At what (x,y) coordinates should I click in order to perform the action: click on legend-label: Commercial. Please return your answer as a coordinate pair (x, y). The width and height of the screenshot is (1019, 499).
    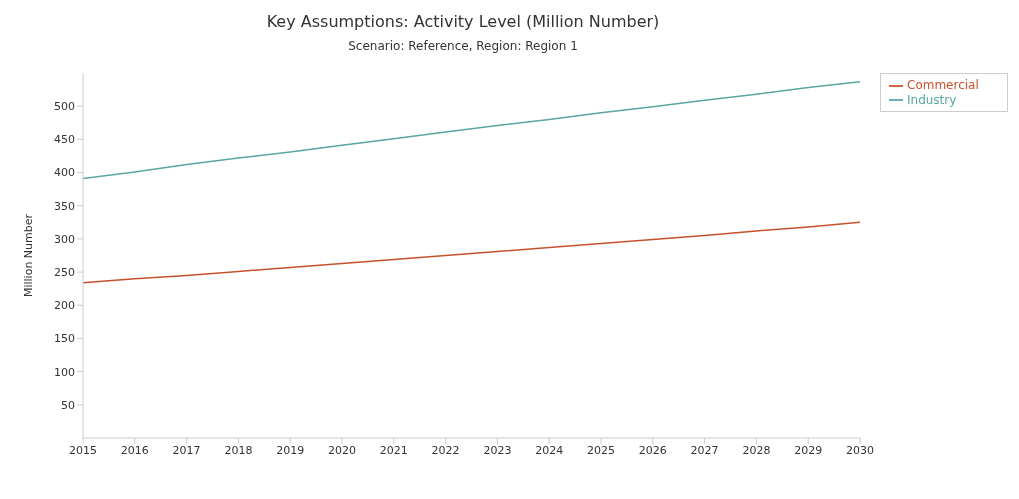
    Looking at the image, I should click on (943, 85).